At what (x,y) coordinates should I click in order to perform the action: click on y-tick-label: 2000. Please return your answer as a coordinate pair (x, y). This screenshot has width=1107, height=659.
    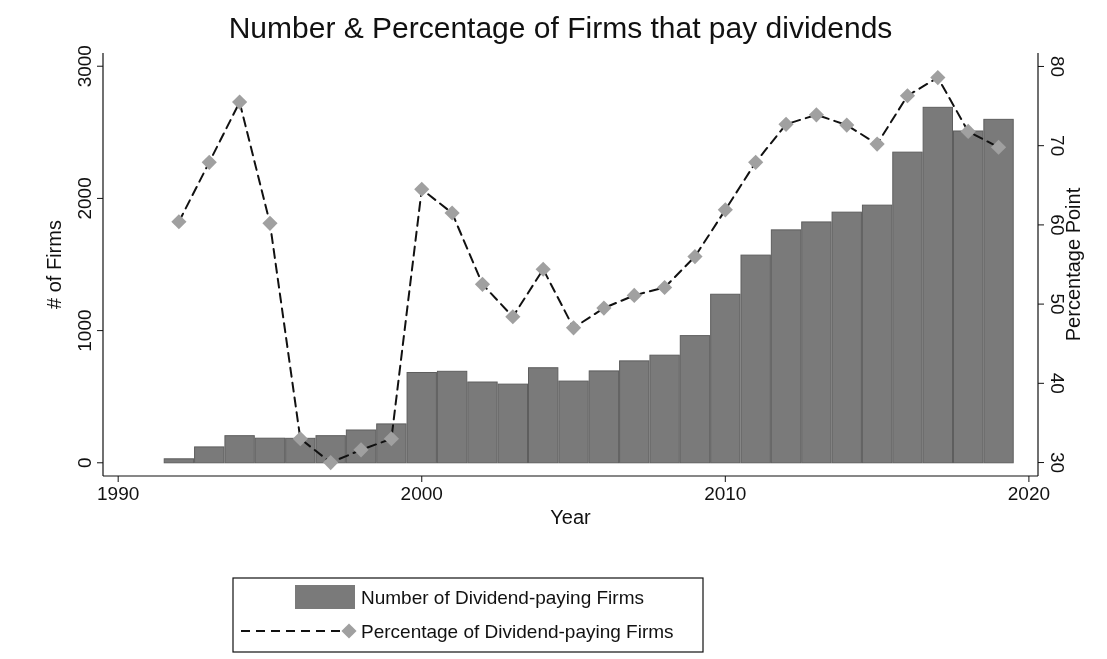
    Looking at the image, I should click on (84, 198).